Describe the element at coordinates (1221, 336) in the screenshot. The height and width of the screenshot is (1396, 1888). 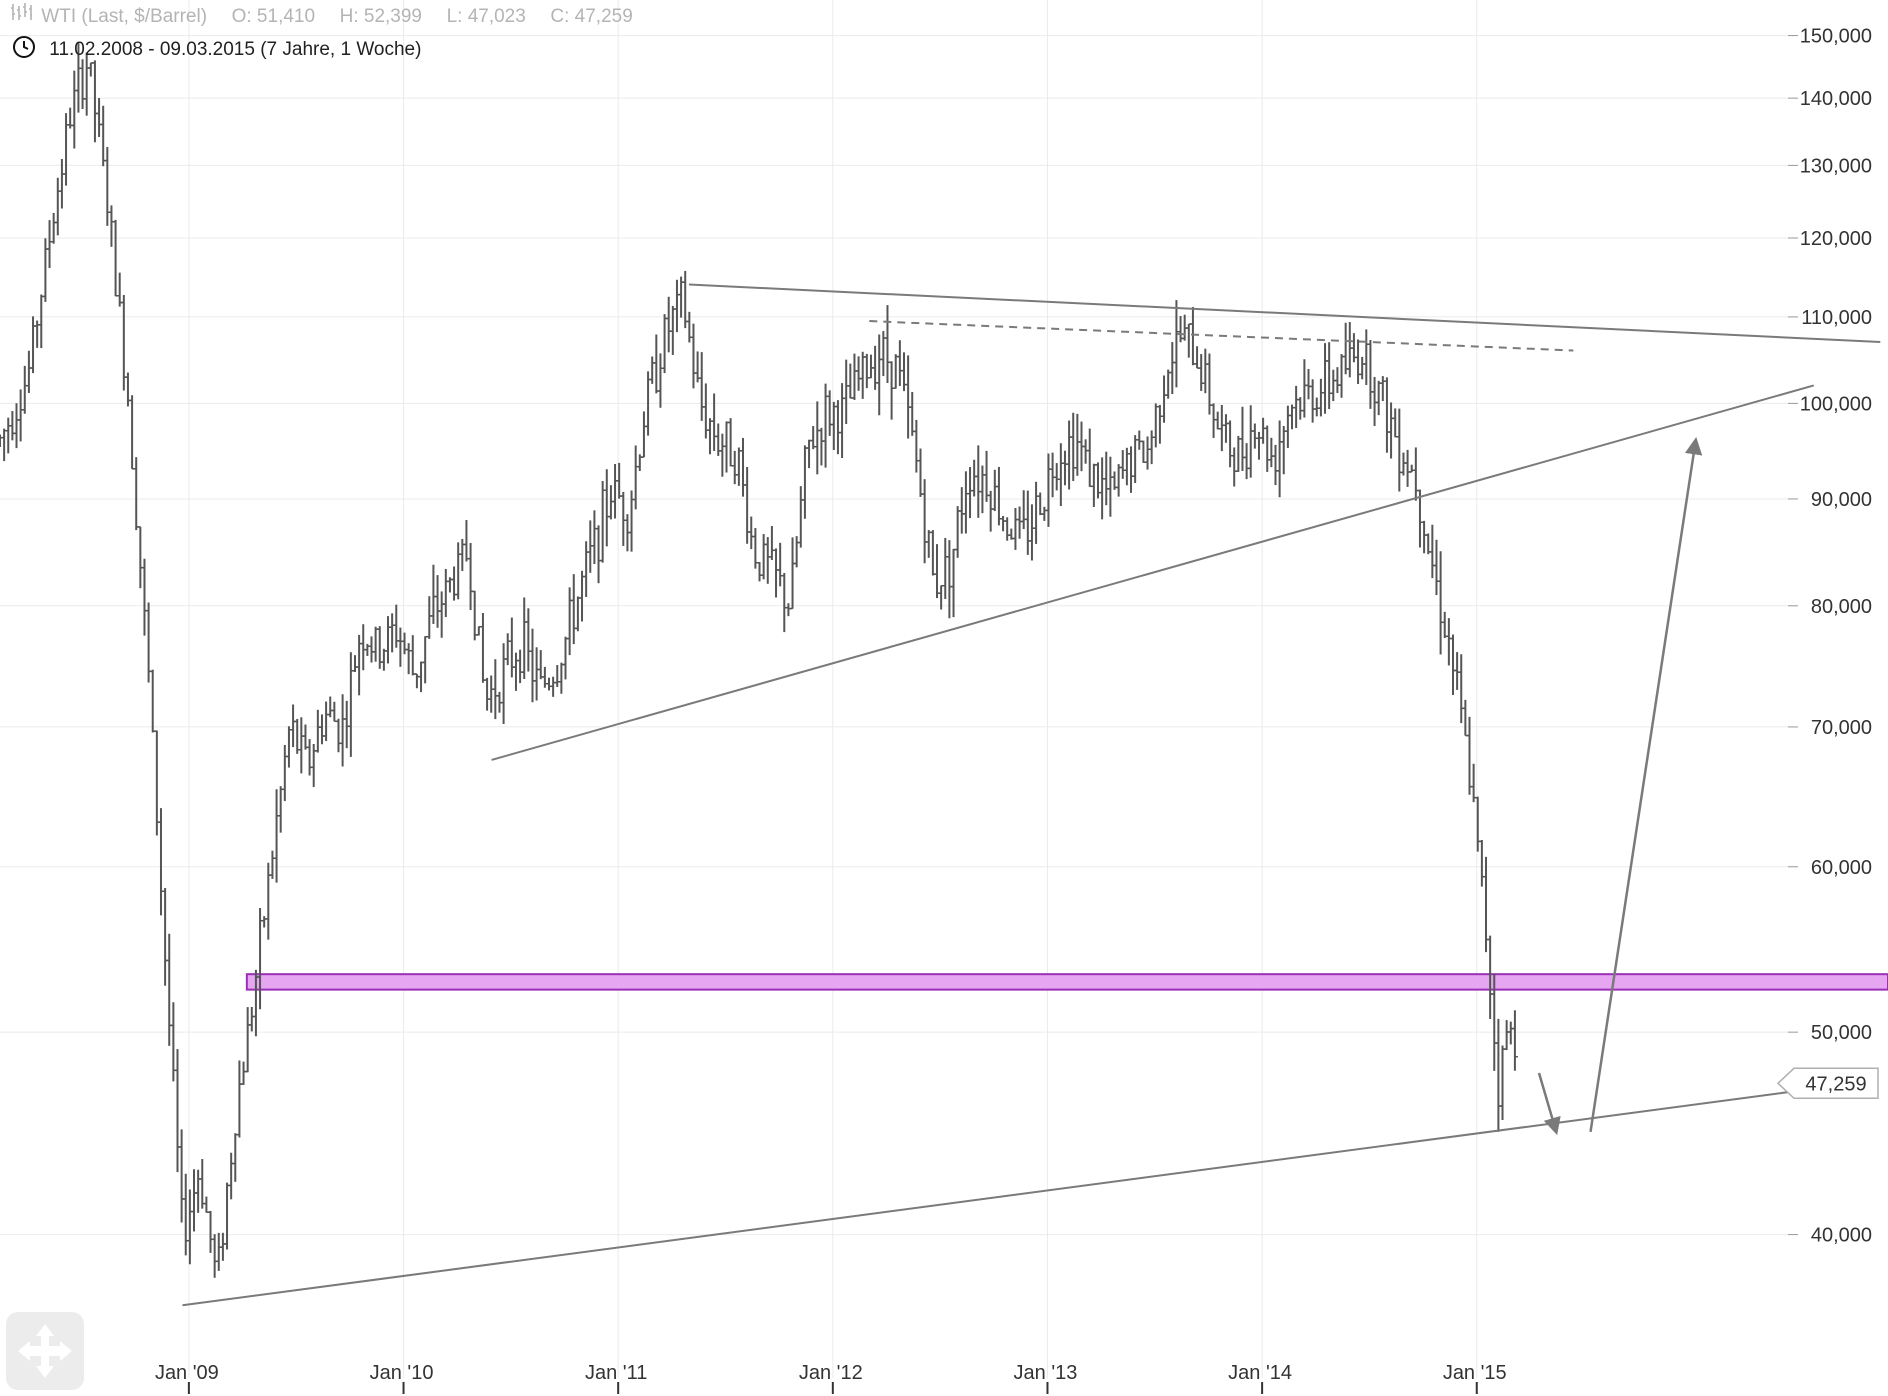
I see `resistance-dashed-line` at that location.